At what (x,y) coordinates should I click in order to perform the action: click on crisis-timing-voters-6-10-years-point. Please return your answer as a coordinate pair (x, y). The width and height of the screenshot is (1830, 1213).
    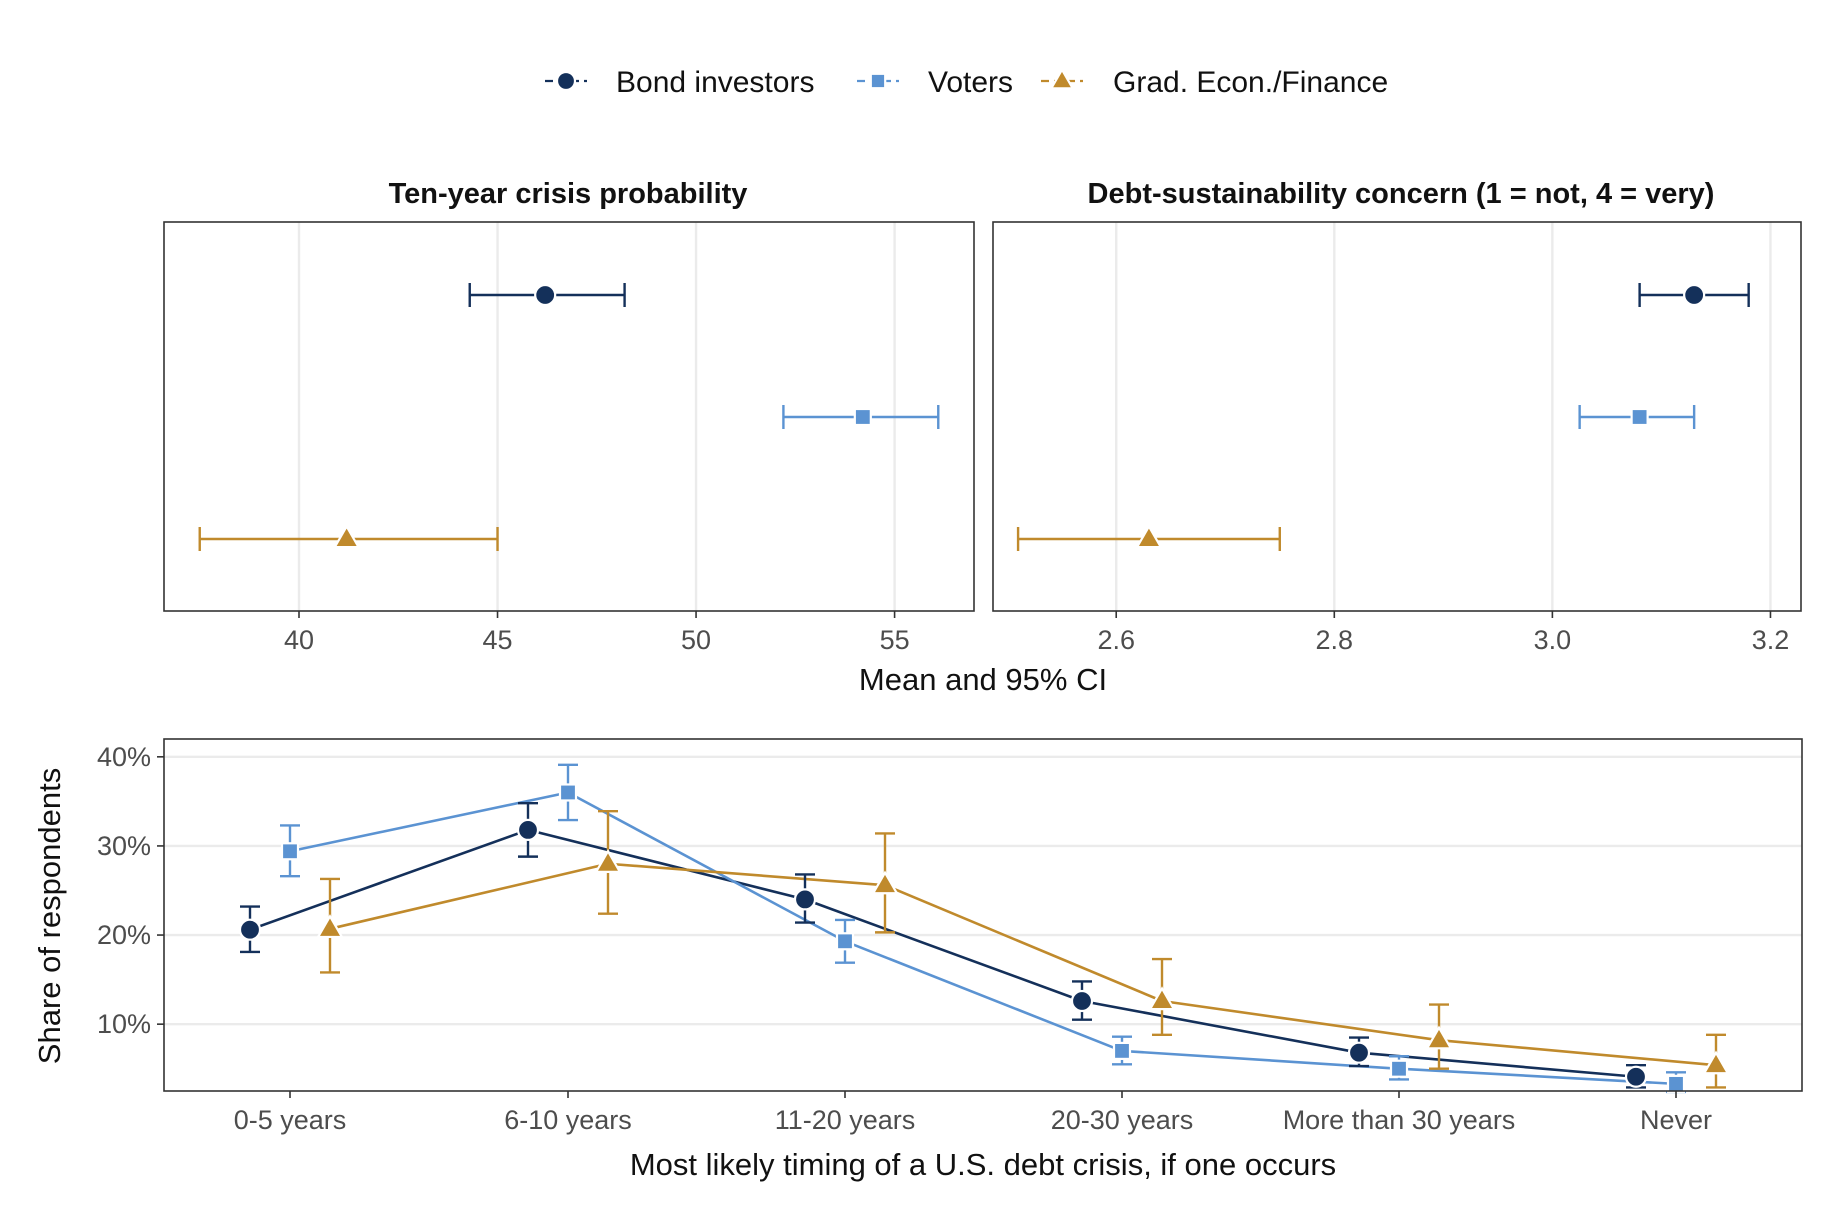
    Looking at the image, I should click on (568, 792).